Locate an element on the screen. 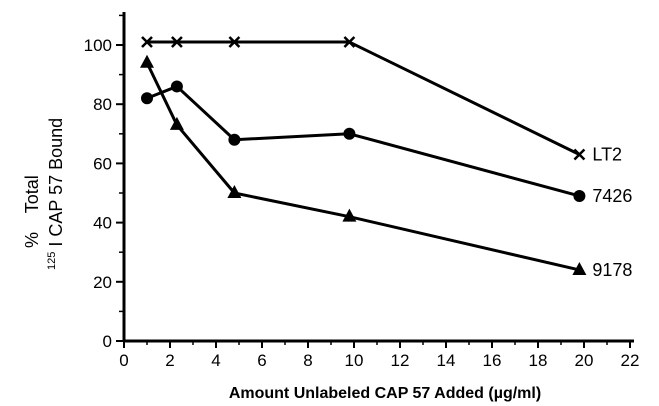  series-label-9178: 9178 is located at coordinates (612, 270).